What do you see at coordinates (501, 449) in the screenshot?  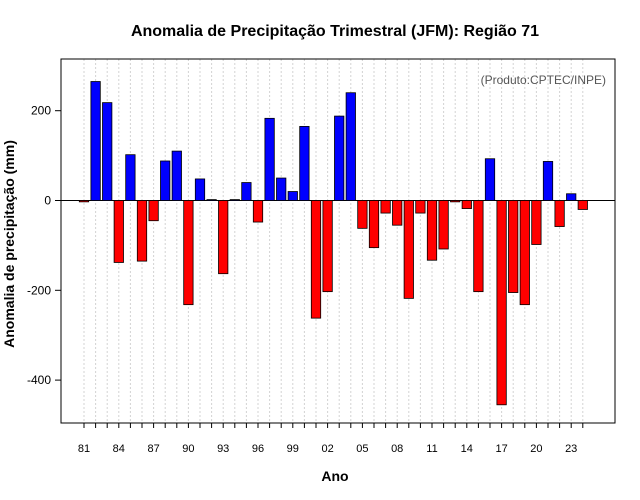 I see `x-tick-label-17: 17` at bounding box center [501, 449].